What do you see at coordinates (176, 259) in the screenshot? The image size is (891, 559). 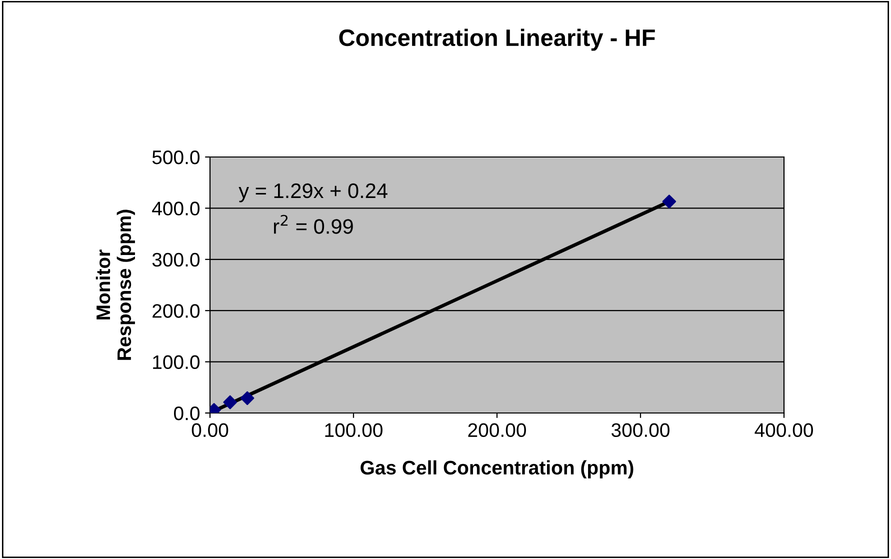 I see `y-tick-label: 300.0` at bounding box center [176, 259].